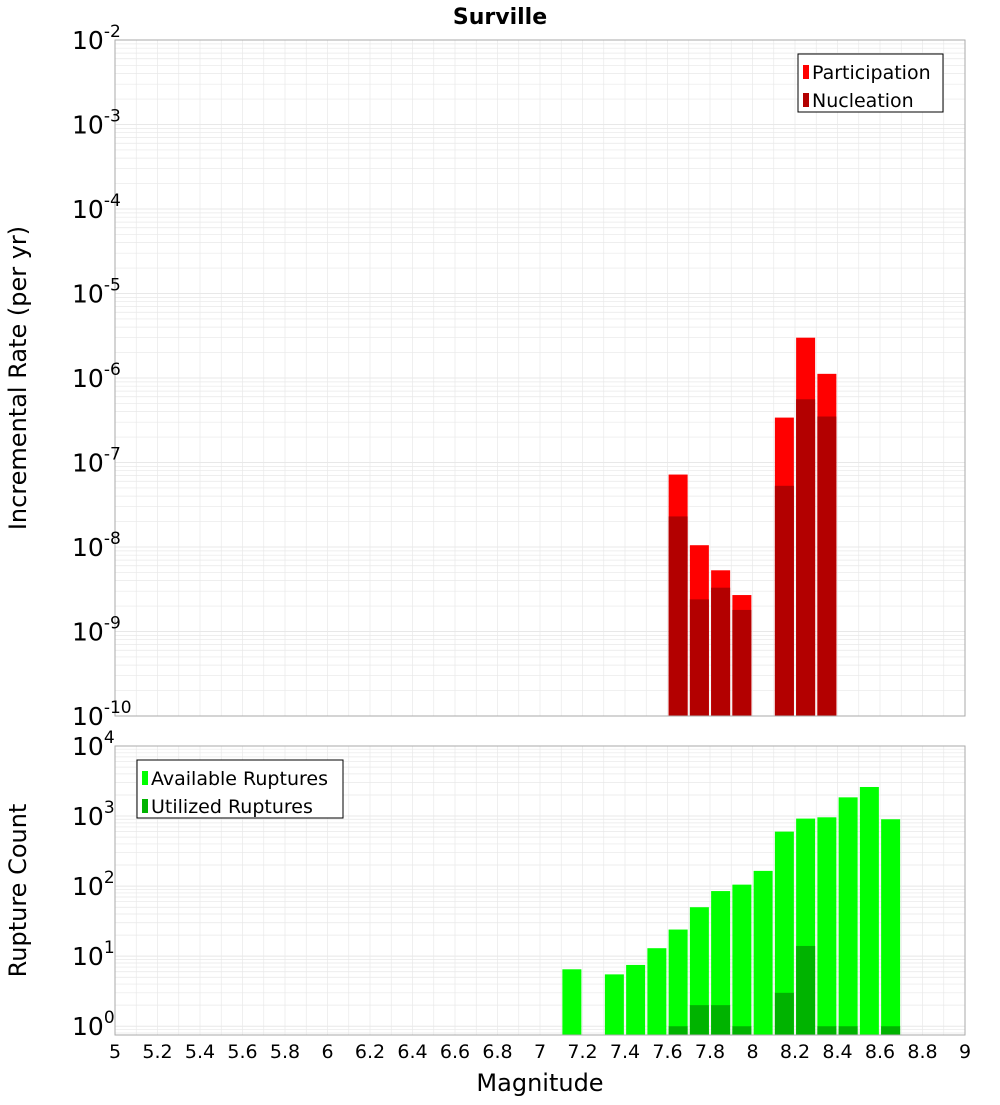 Image resolution: width=1000 pixels, height=1105 pixels. I want to click on x-tick-label: 6, so click(327, 1052).